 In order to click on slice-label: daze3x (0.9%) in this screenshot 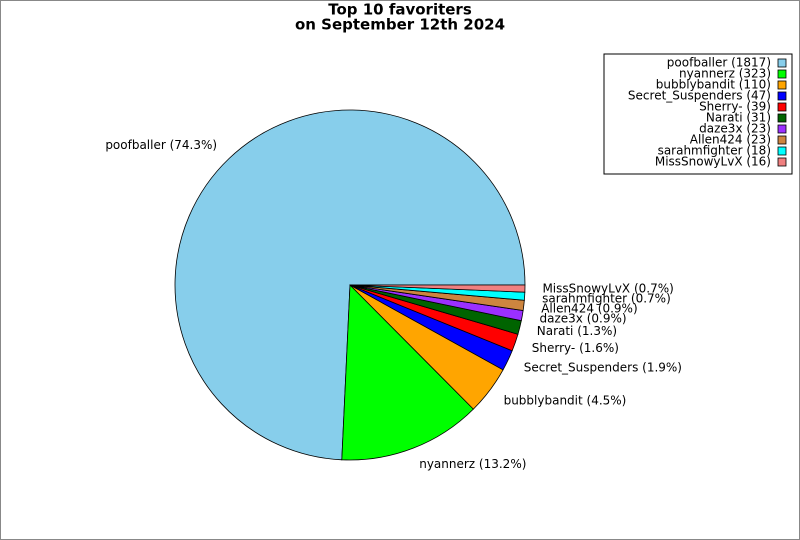, I will do `click(583, 318)`.